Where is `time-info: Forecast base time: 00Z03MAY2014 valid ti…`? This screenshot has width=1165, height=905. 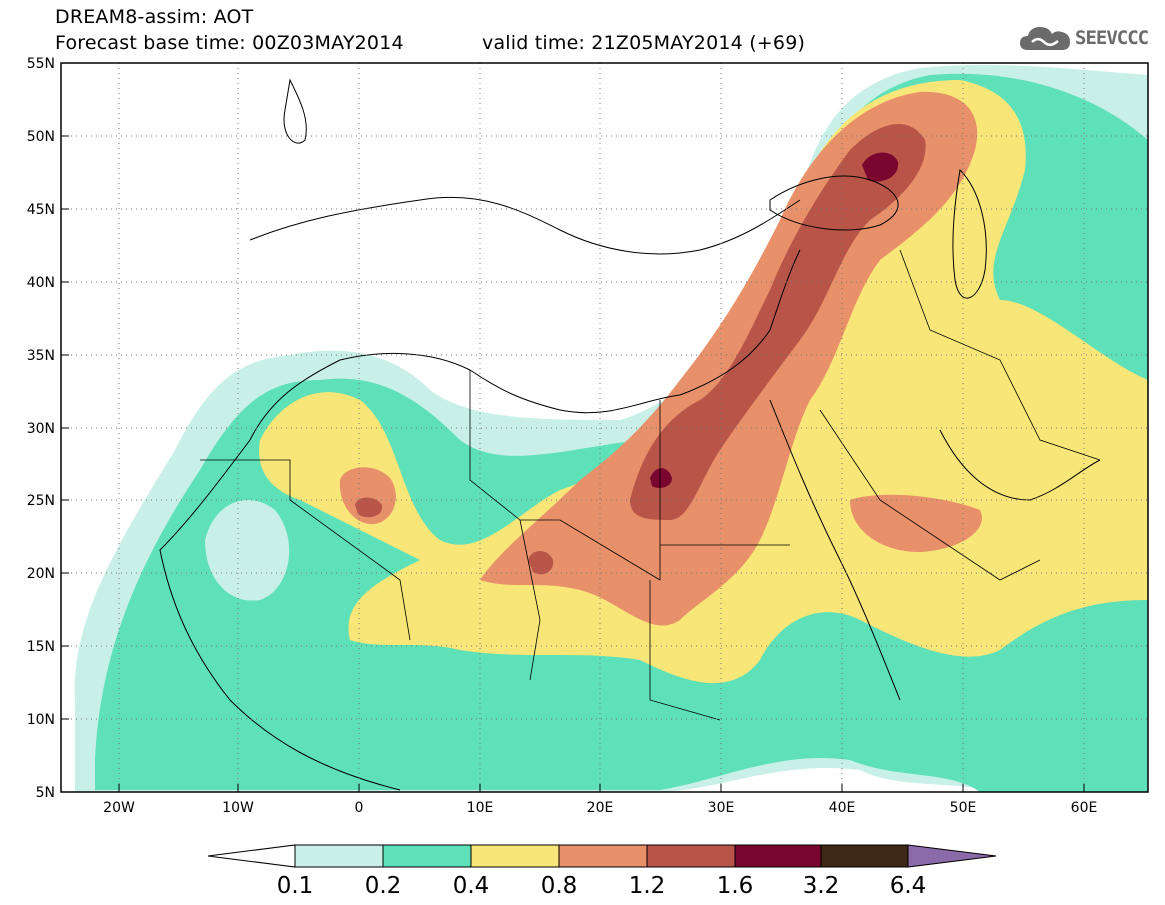 time-info: Forecast base time: 00Z03MAY2014 valid ti… is located at coordinates (430, 43).